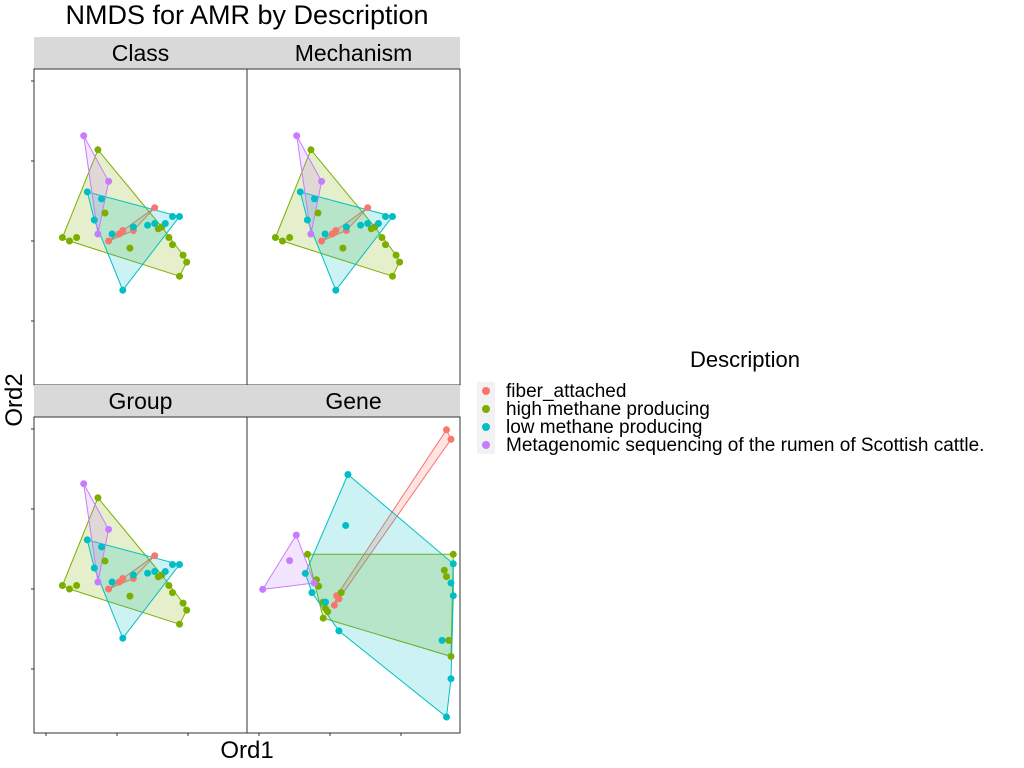  I want to click on facet-panel-2: Group, so click(139, 560).